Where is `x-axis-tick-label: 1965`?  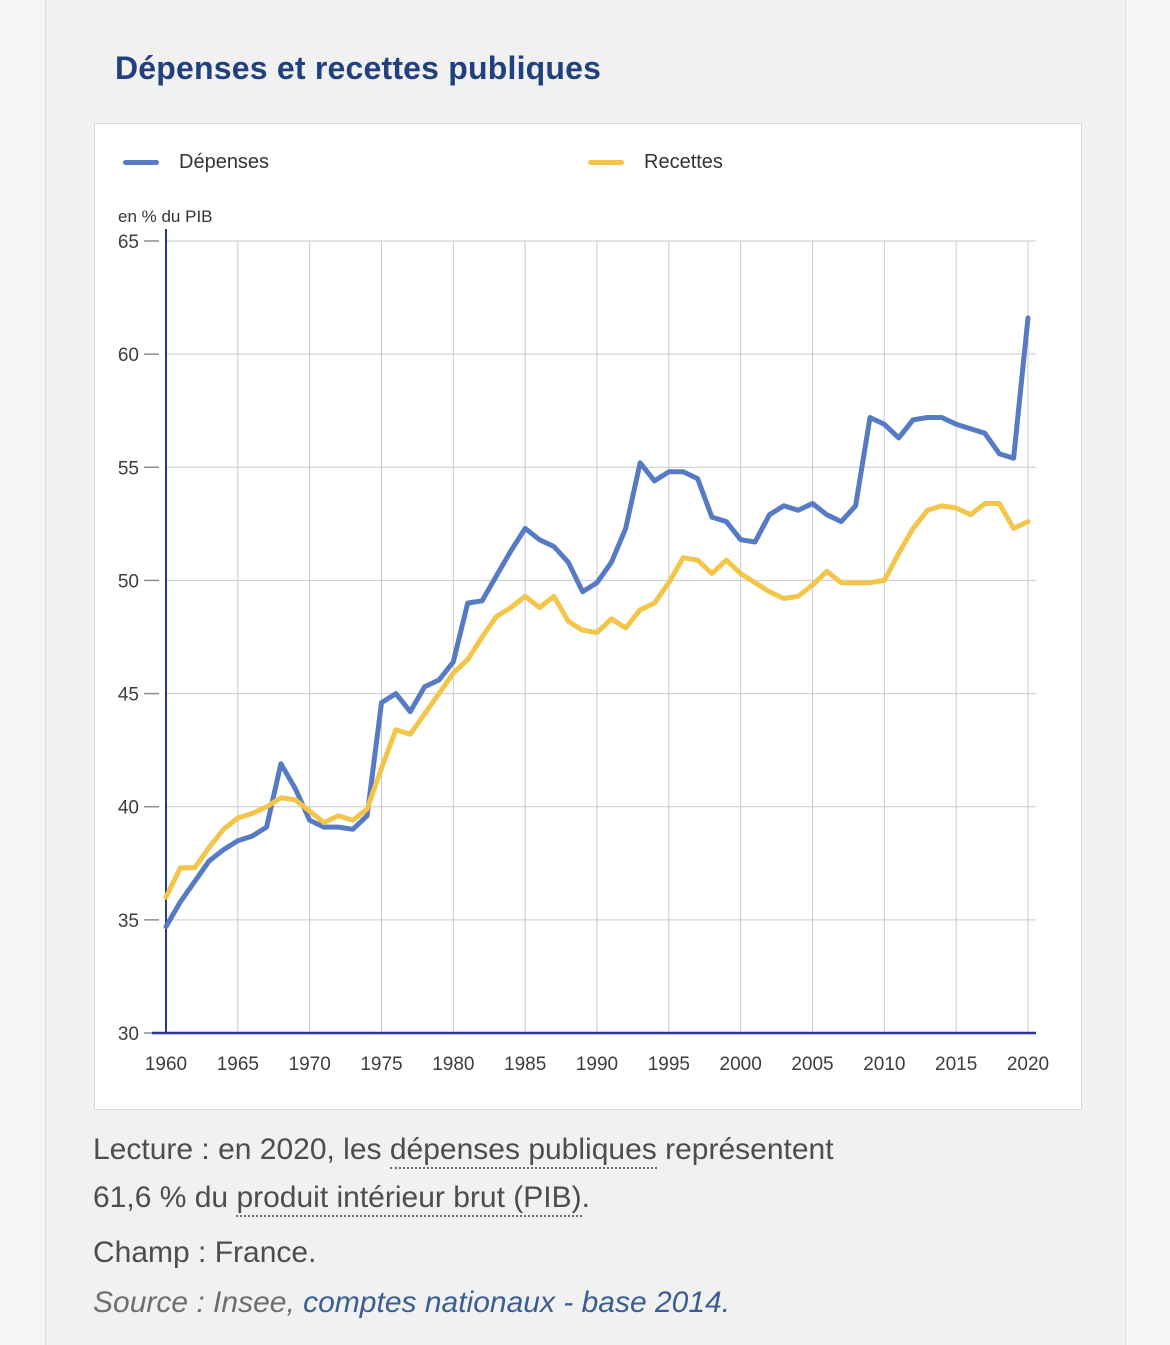 x-axis-tick-label: 1965 is located at coordinates (238, 1064).